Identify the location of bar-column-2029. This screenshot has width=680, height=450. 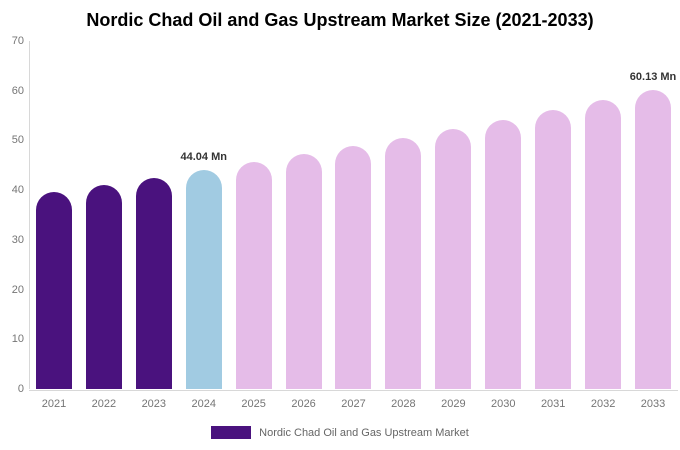
(453, 215).